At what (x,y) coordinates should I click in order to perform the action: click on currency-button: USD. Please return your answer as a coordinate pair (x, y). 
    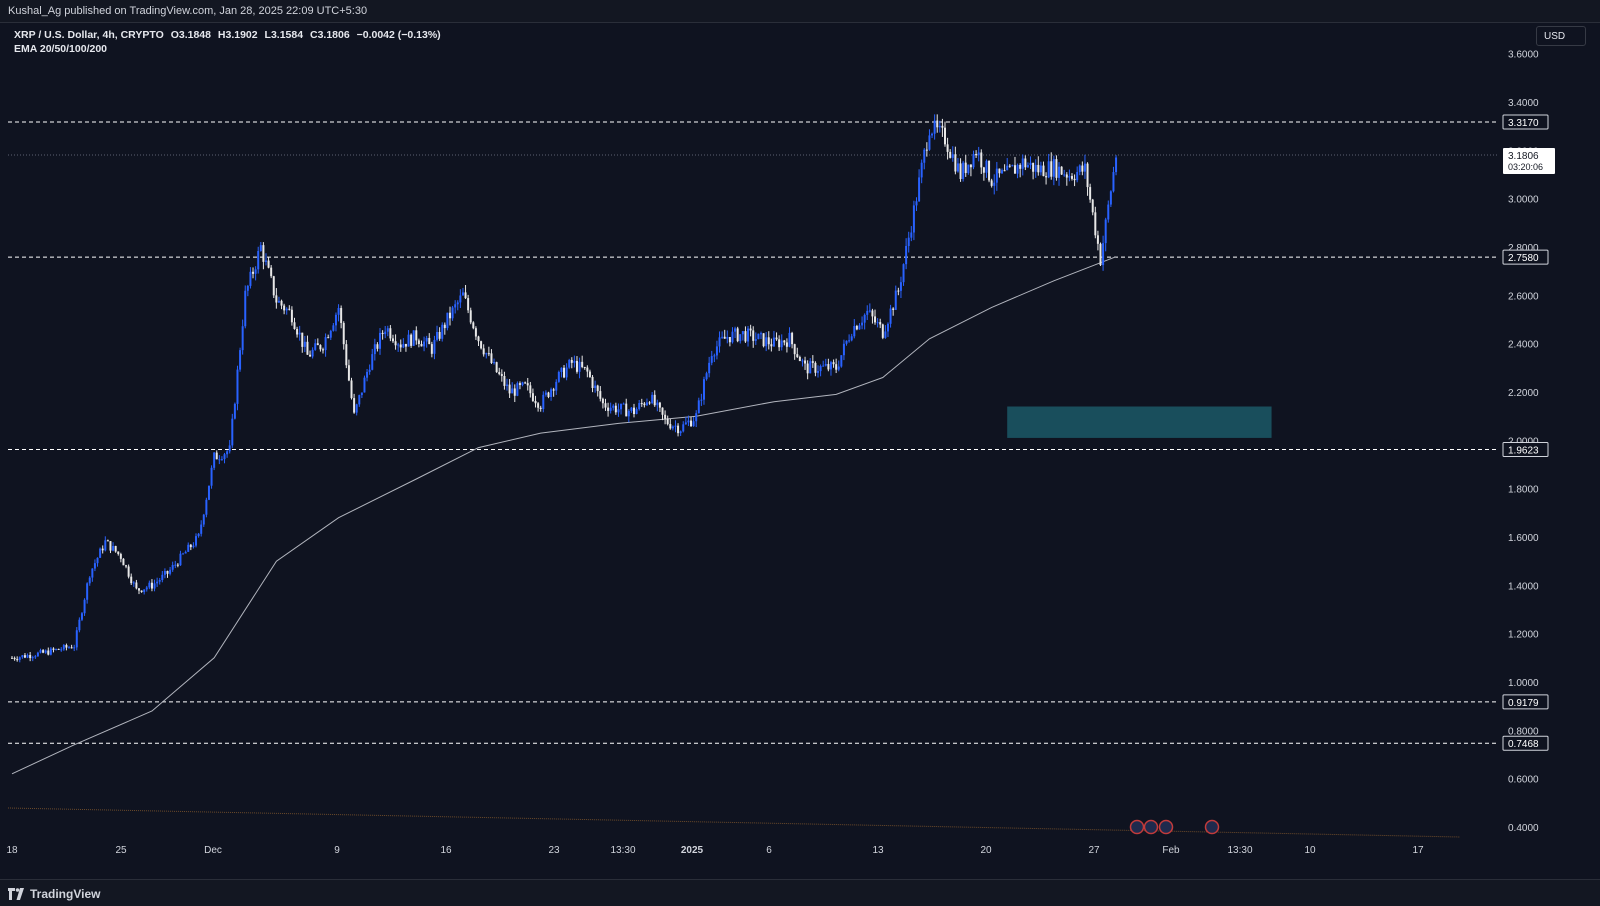
    Looking at the image, I should click on (1561, 36).